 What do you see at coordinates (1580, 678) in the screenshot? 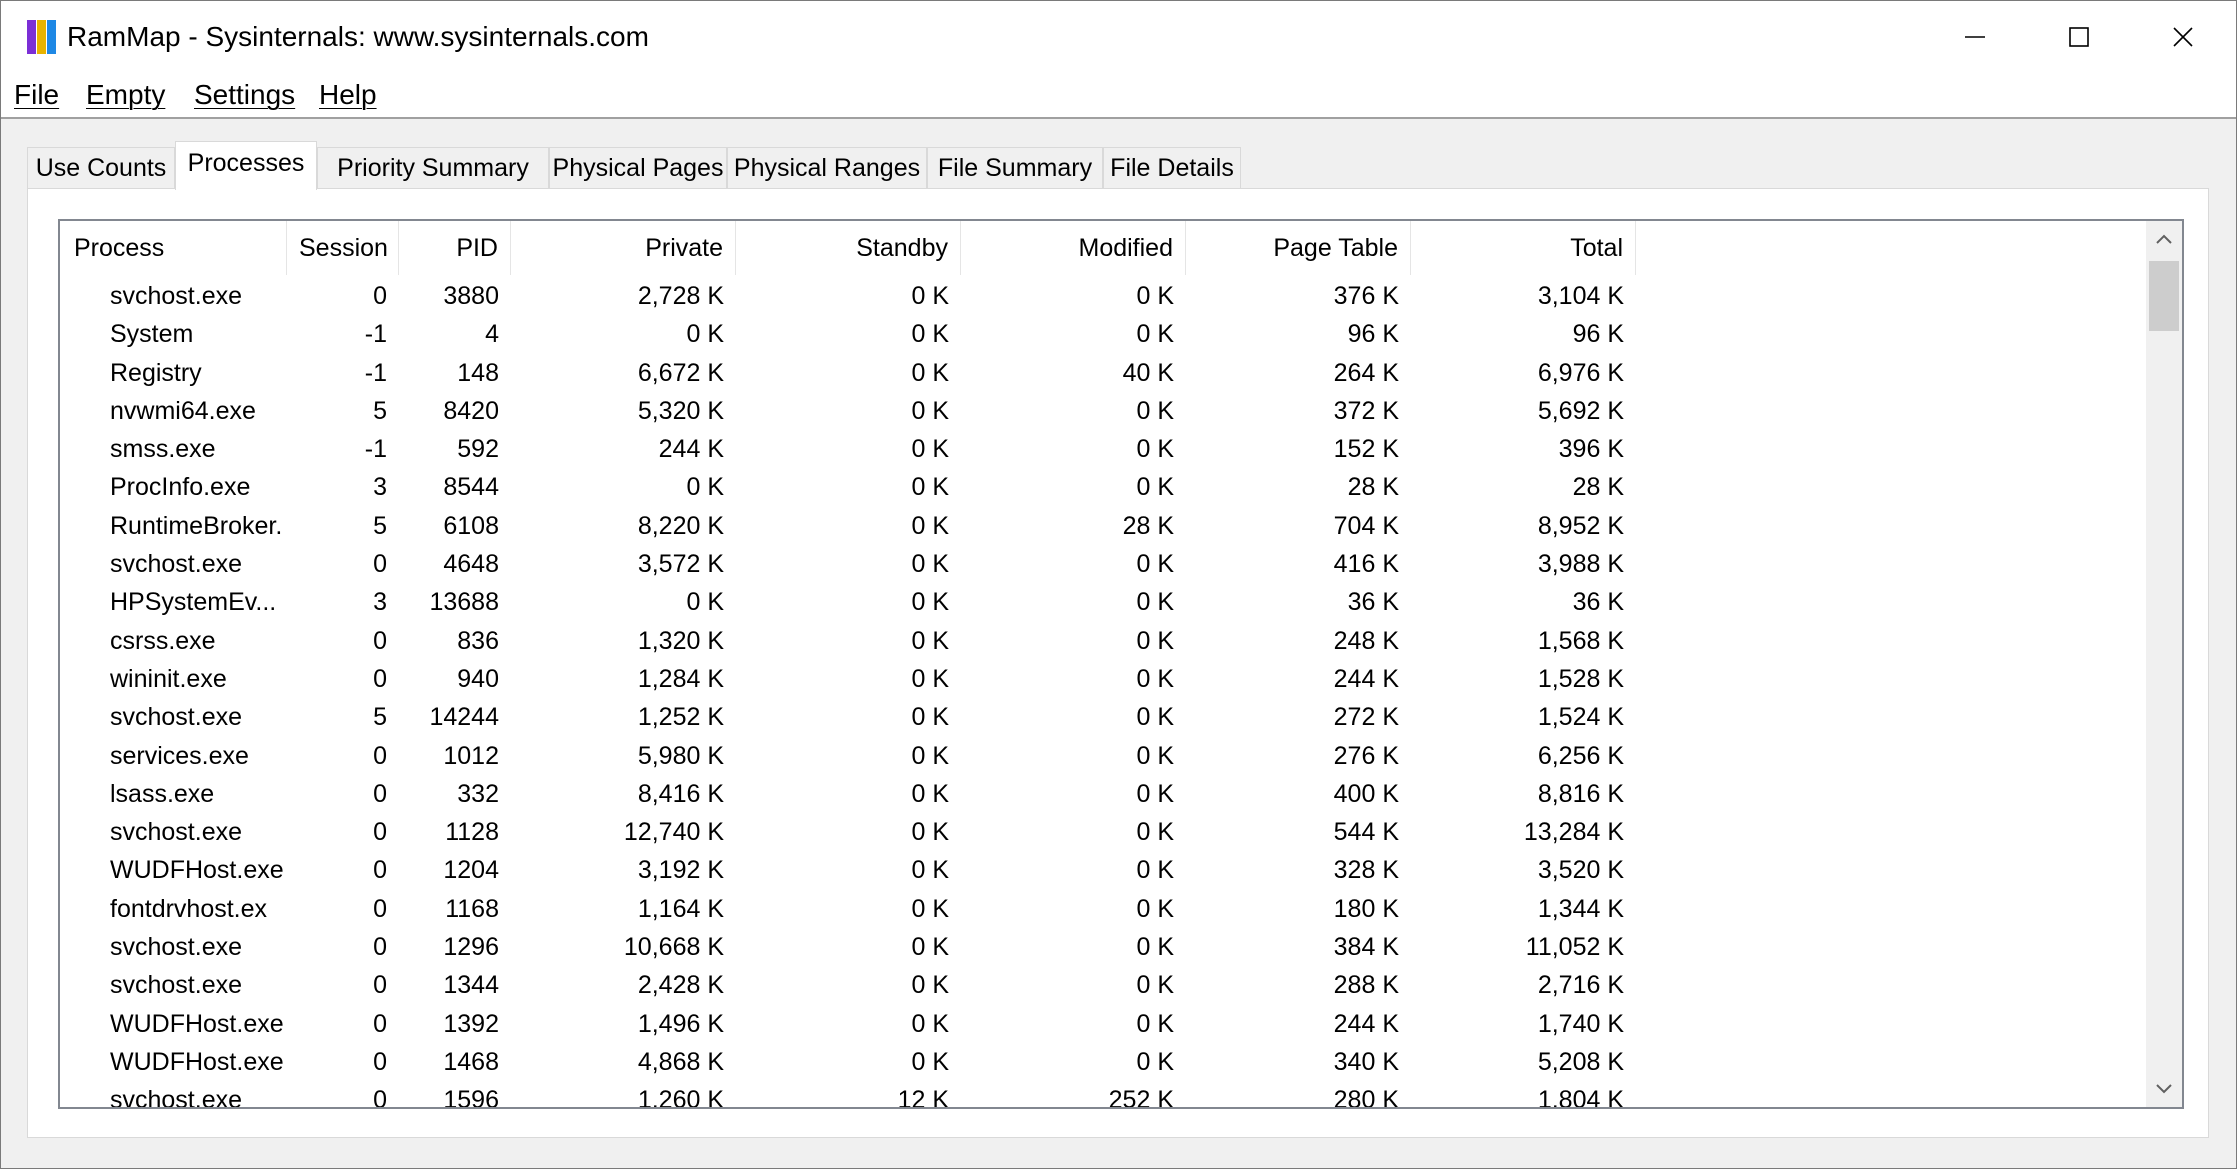
I see `cell-total: 1,528 K` at bounding box center [1580, 678].